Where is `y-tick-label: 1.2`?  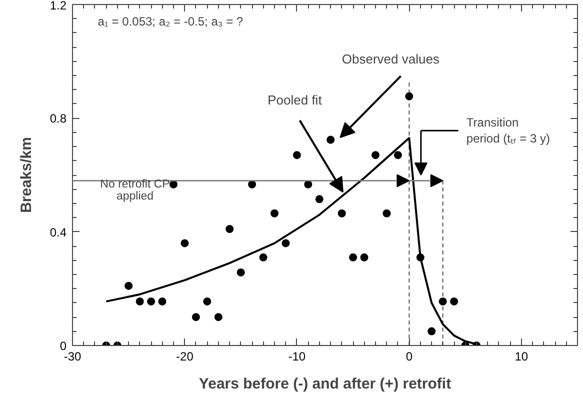
y-tick-label: 1.2 is located at coordinates (58, 6).